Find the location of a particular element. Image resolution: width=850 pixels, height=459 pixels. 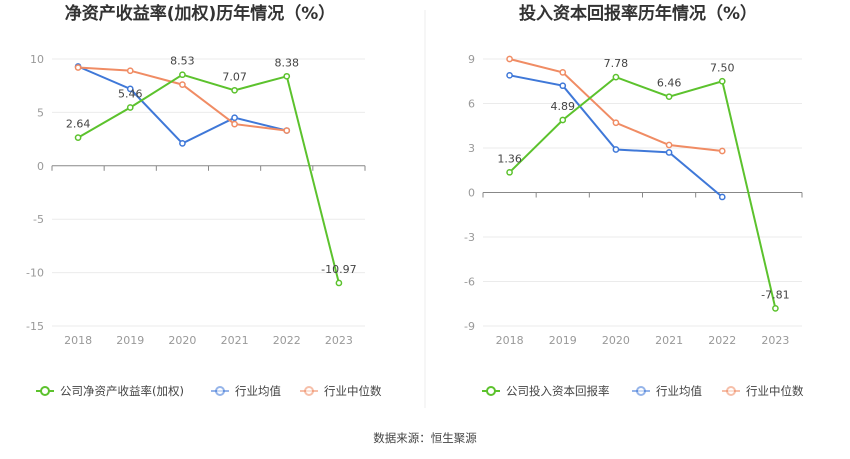

data-label: 8.53 is located at coordinates (182, 61).